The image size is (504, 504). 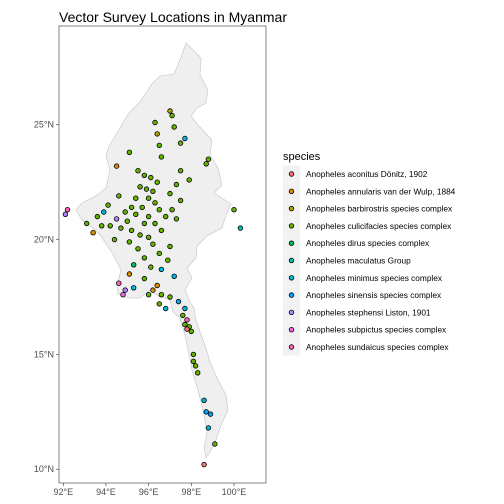 I want to click on chart-title: Vector Survey Locations in Myanmar, so click(x=173, y=17).